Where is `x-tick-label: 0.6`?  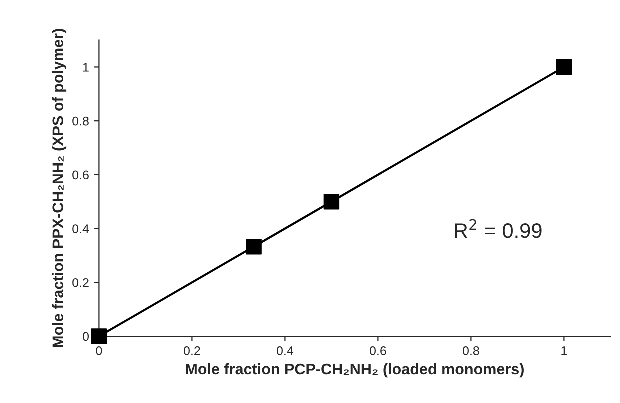 x-tick-label: 0.6 is located at coordinates (378, 351).